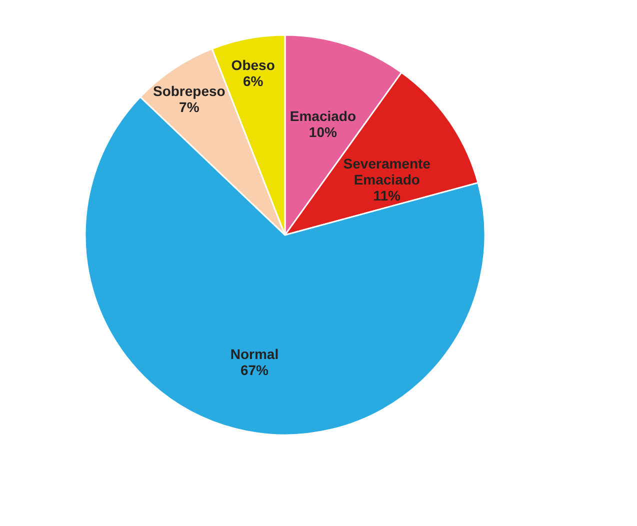  What do you see at coordinates (253, 80) in the screenshot?
I see `data-label: 6%` at bounding box center [253, 80].